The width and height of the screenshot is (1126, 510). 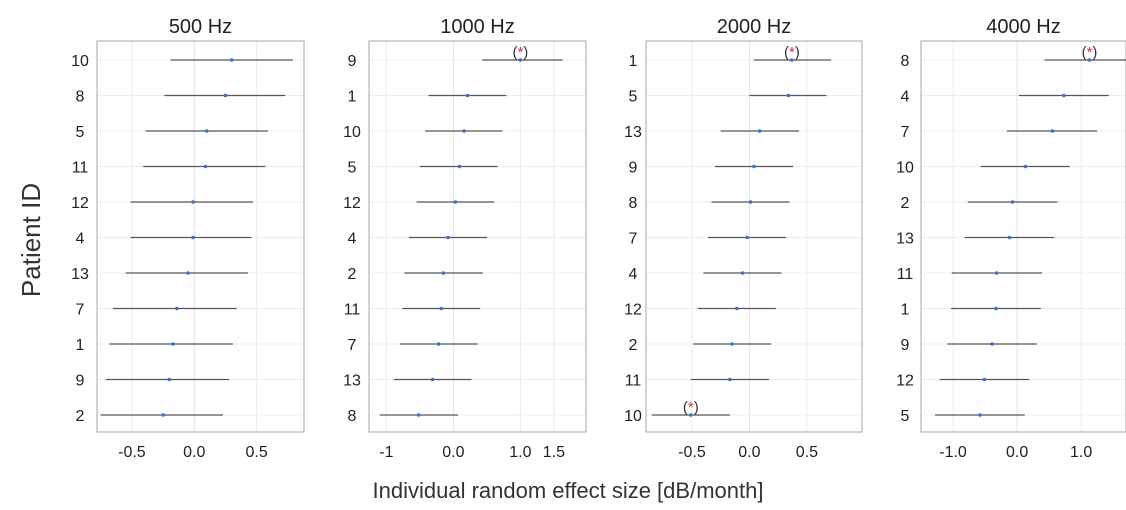 I want to click on x-tick-label: 0.5, so click(x=807, y=452).